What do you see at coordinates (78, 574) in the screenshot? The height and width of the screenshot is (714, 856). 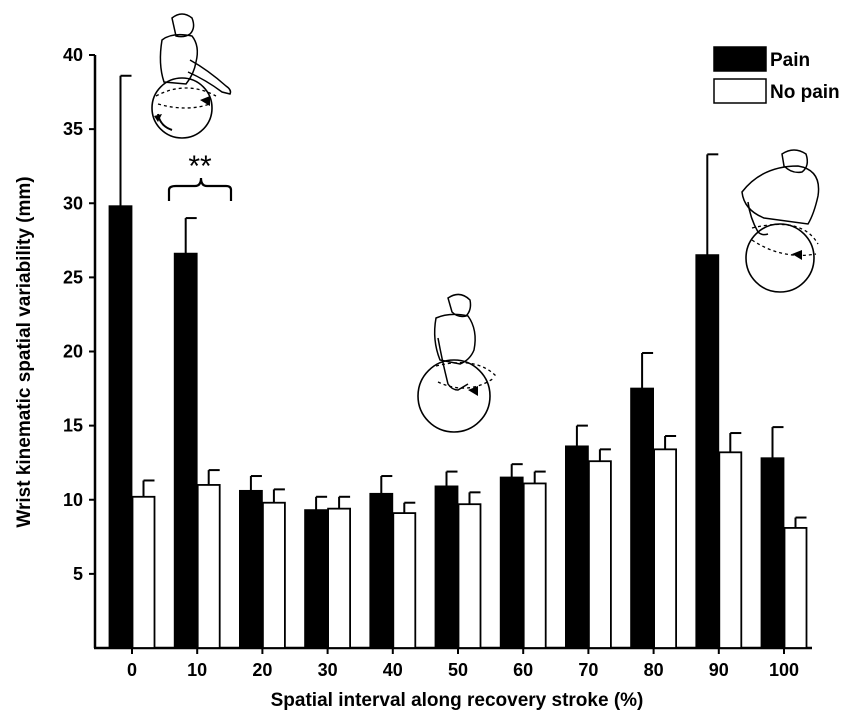 I see `y-tick-label: 5` at bounding box center [78, 574].